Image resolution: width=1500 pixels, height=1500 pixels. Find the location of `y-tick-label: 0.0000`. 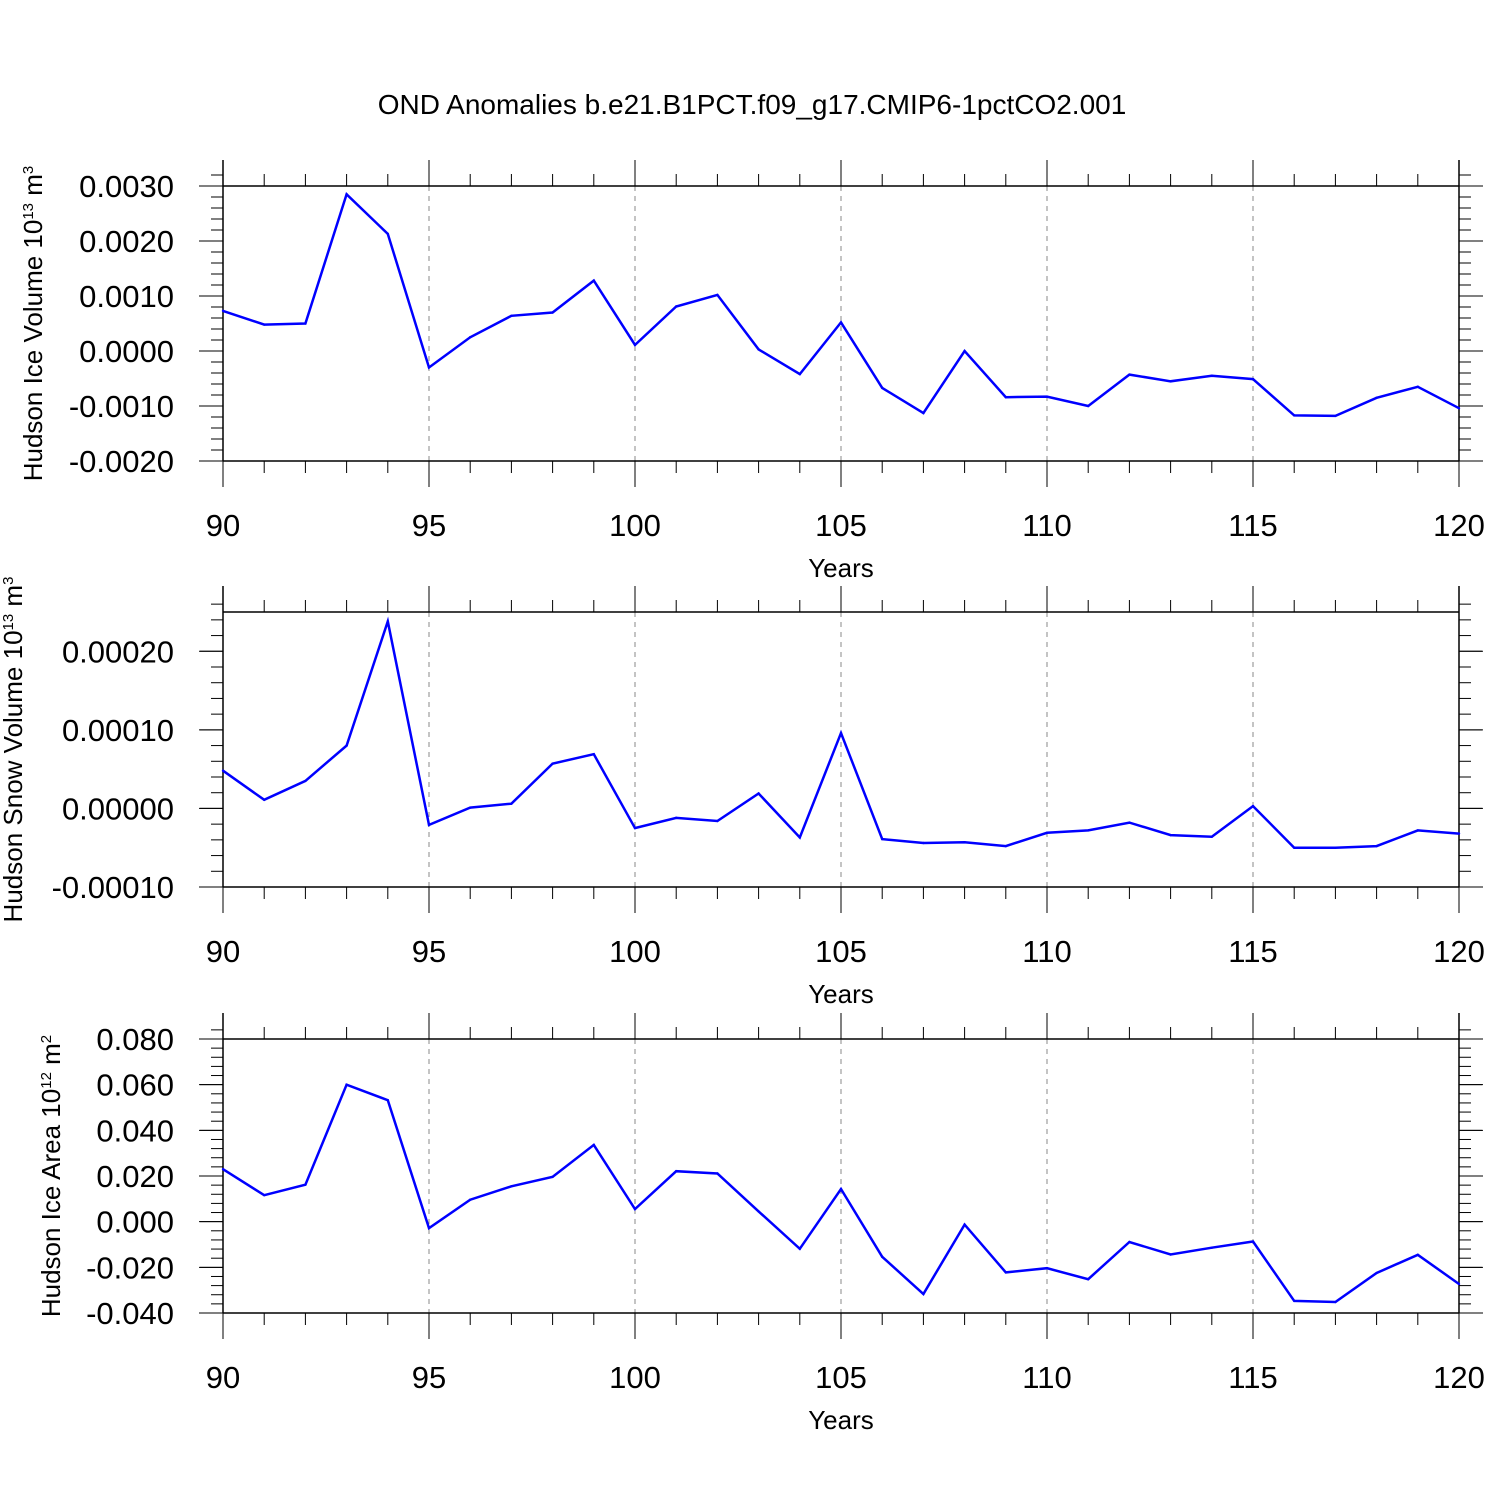

y-tick-label: 0.0000 is located at coordinates (126, 351).